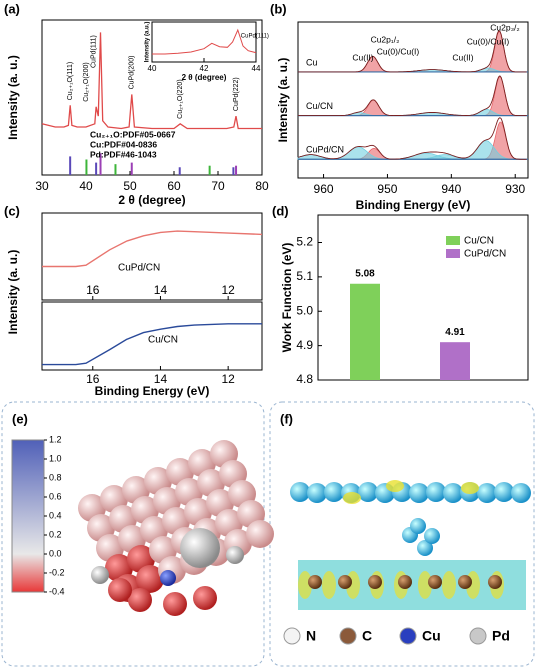  Describe the element at coordinates (324, 189) in the screenshot. I see `x-tick-label: 960` at that location.